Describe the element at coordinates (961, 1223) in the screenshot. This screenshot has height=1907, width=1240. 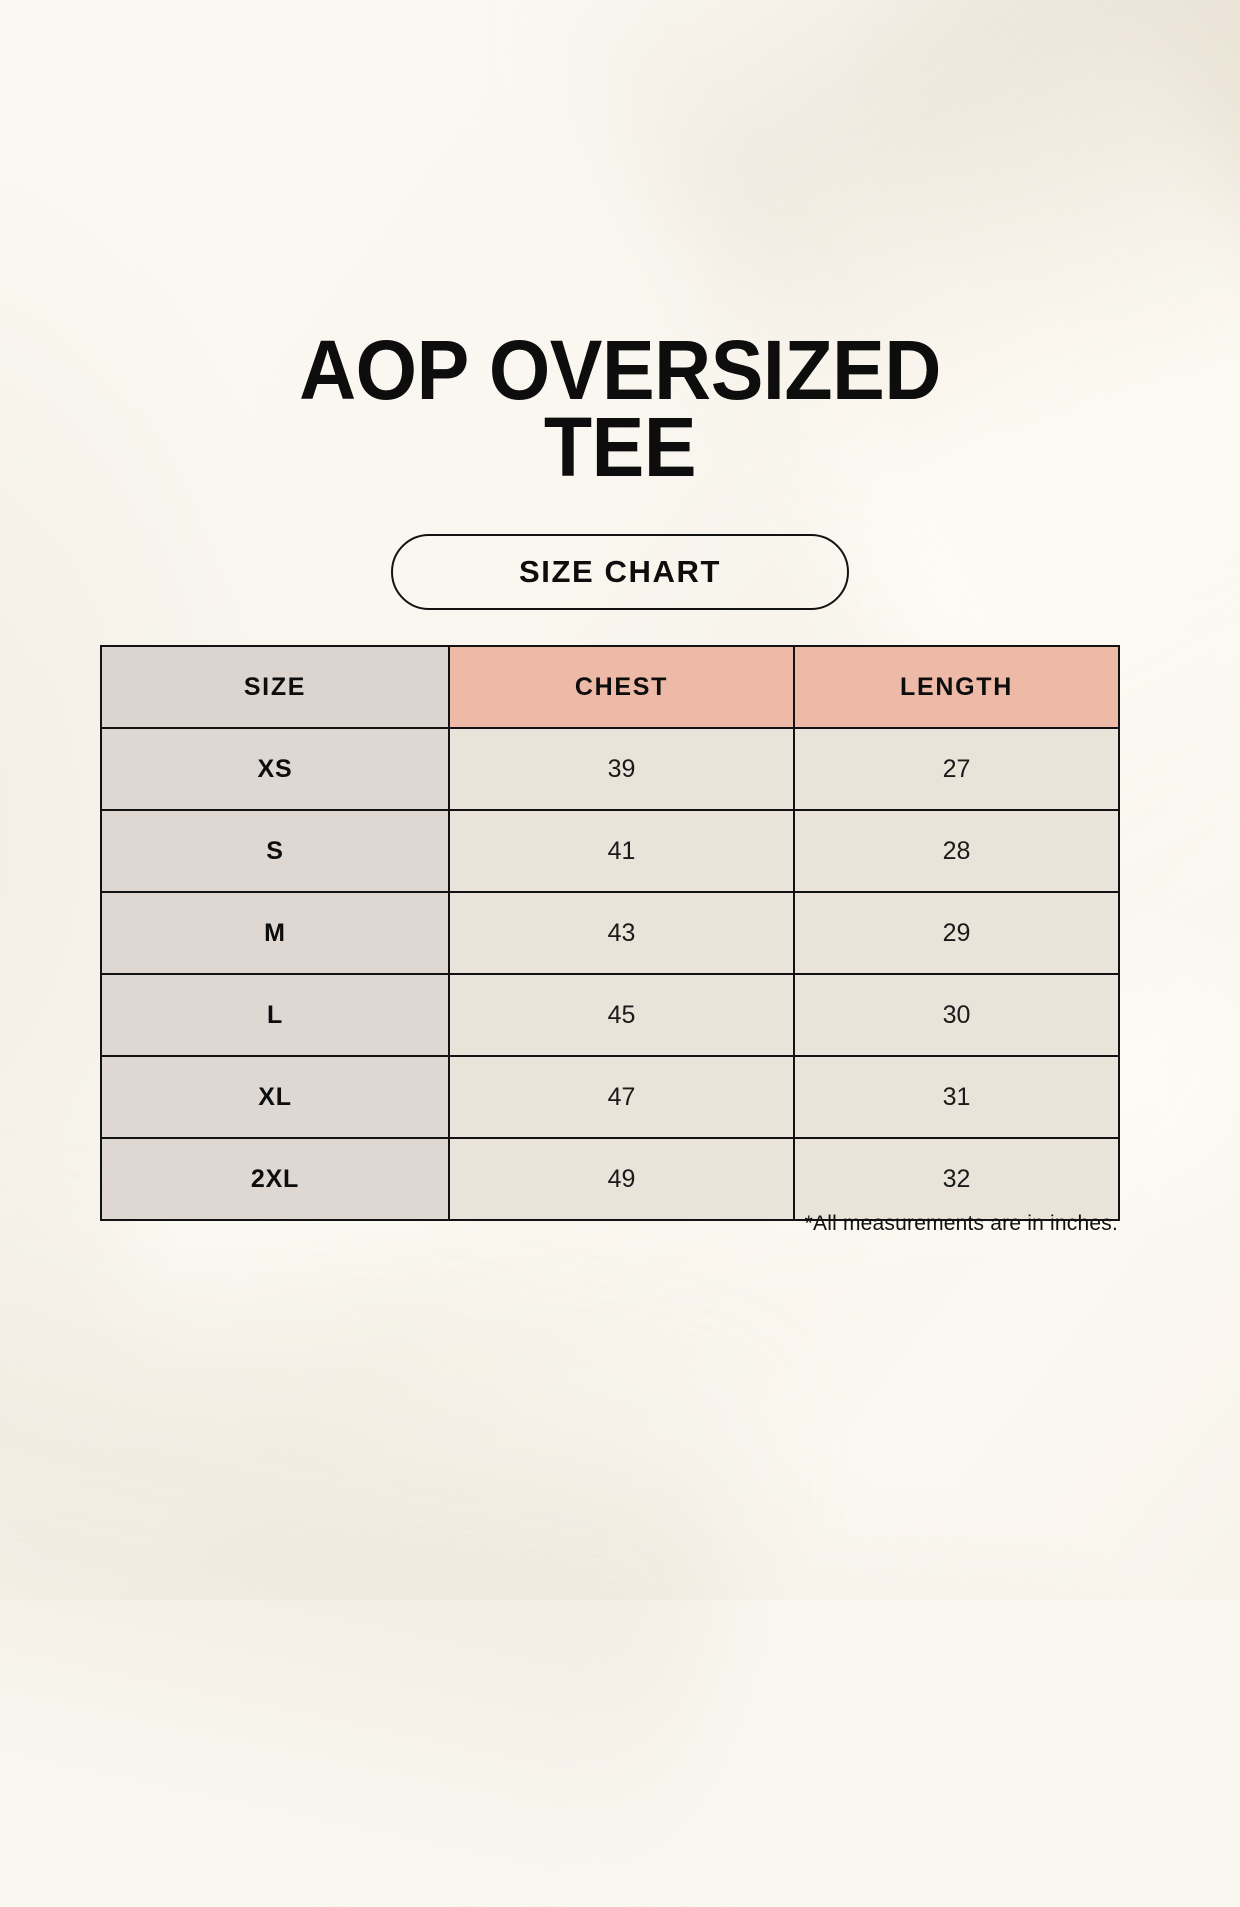
I see `measurement-unit-note: *All measurements are in inches.` at that location.